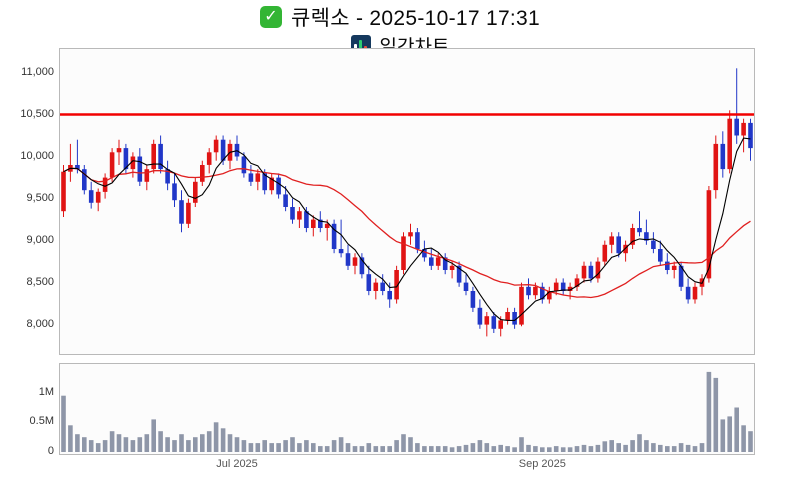 The height and width of the screenshot is (500, 800). What do you see at coordinates (41, 421) in the screenshot?
I see `volume-axis-label: 0.5M` at bounding box center [41, 421].